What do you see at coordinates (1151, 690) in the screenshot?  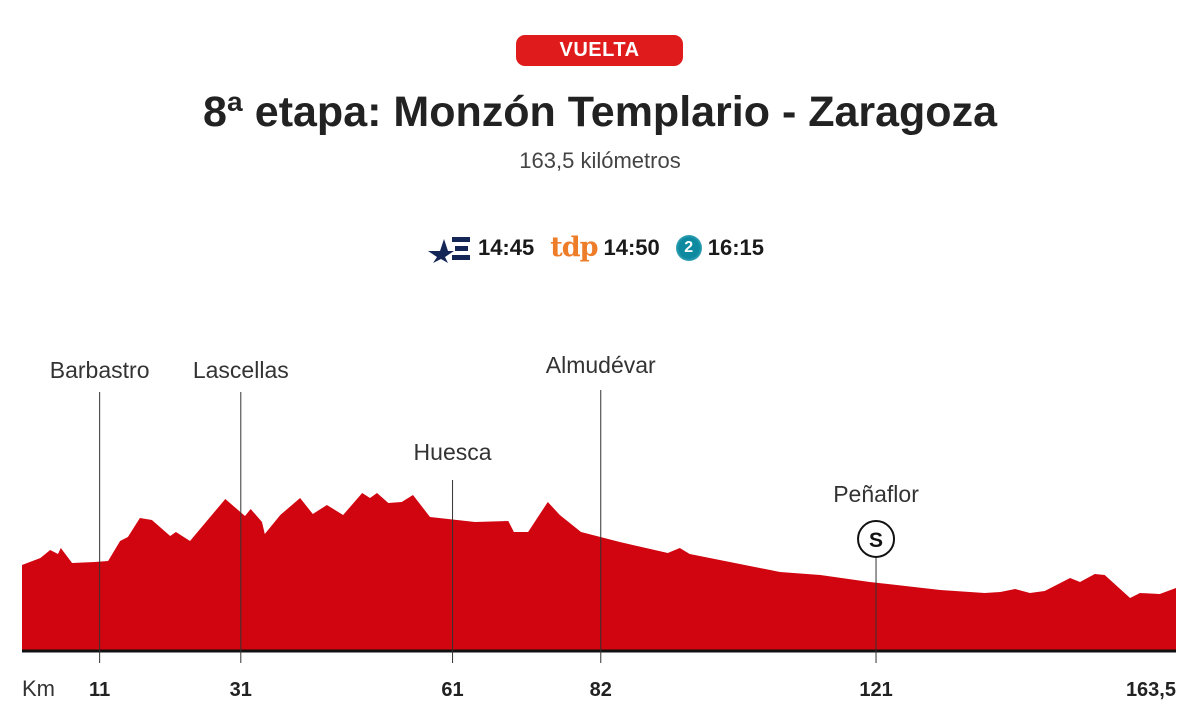 I see `x-tick-label: 163,5` at bounding box center [1151, 690].